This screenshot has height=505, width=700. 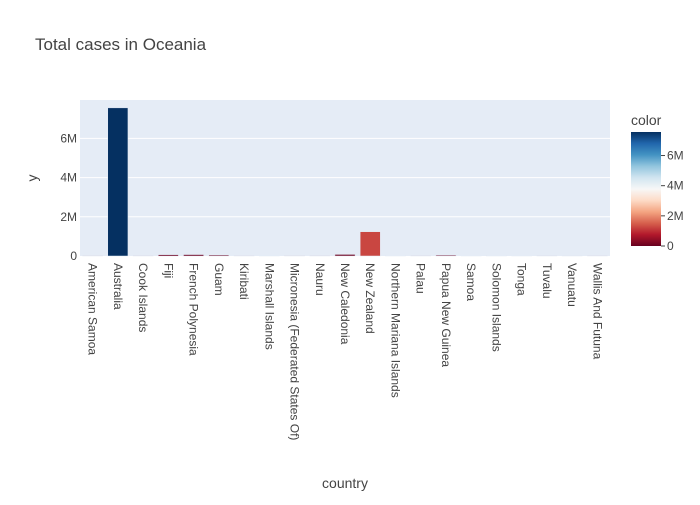 What do you see at coordinates (446, 255) in the screenshot?
I see `bar-papua-new-guinea` at bounding box center [446, 255].